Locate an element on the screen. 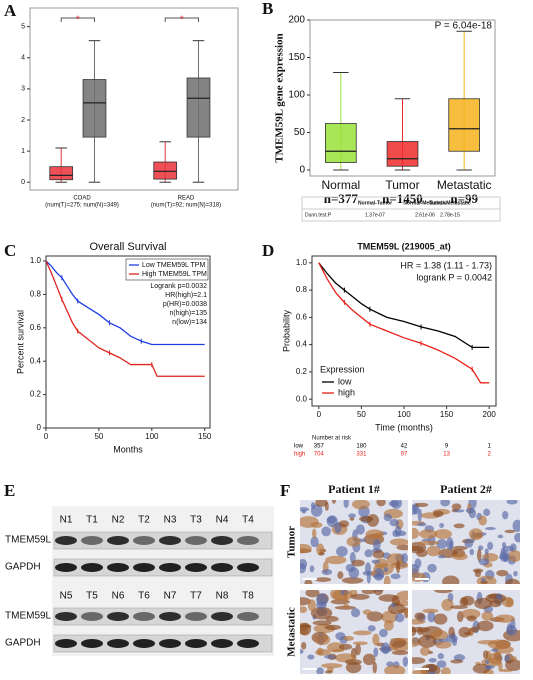 This screenshot has width=533, height=680. column-label: Patient 1# is located at coordinates (354, 489).